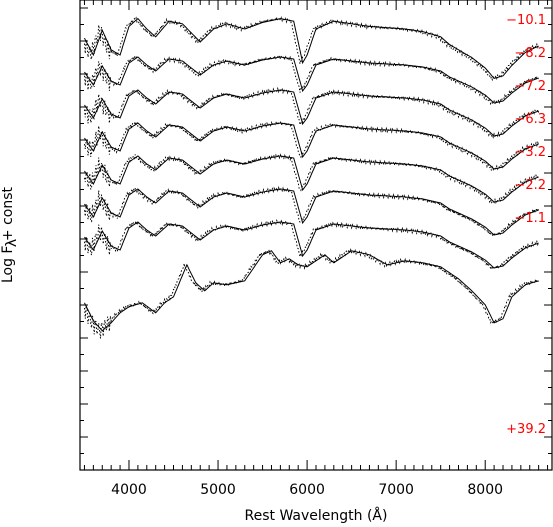 This screenshot has width=553, height=527. I want to click on epoch-label: +39.2, so click(526, 429).